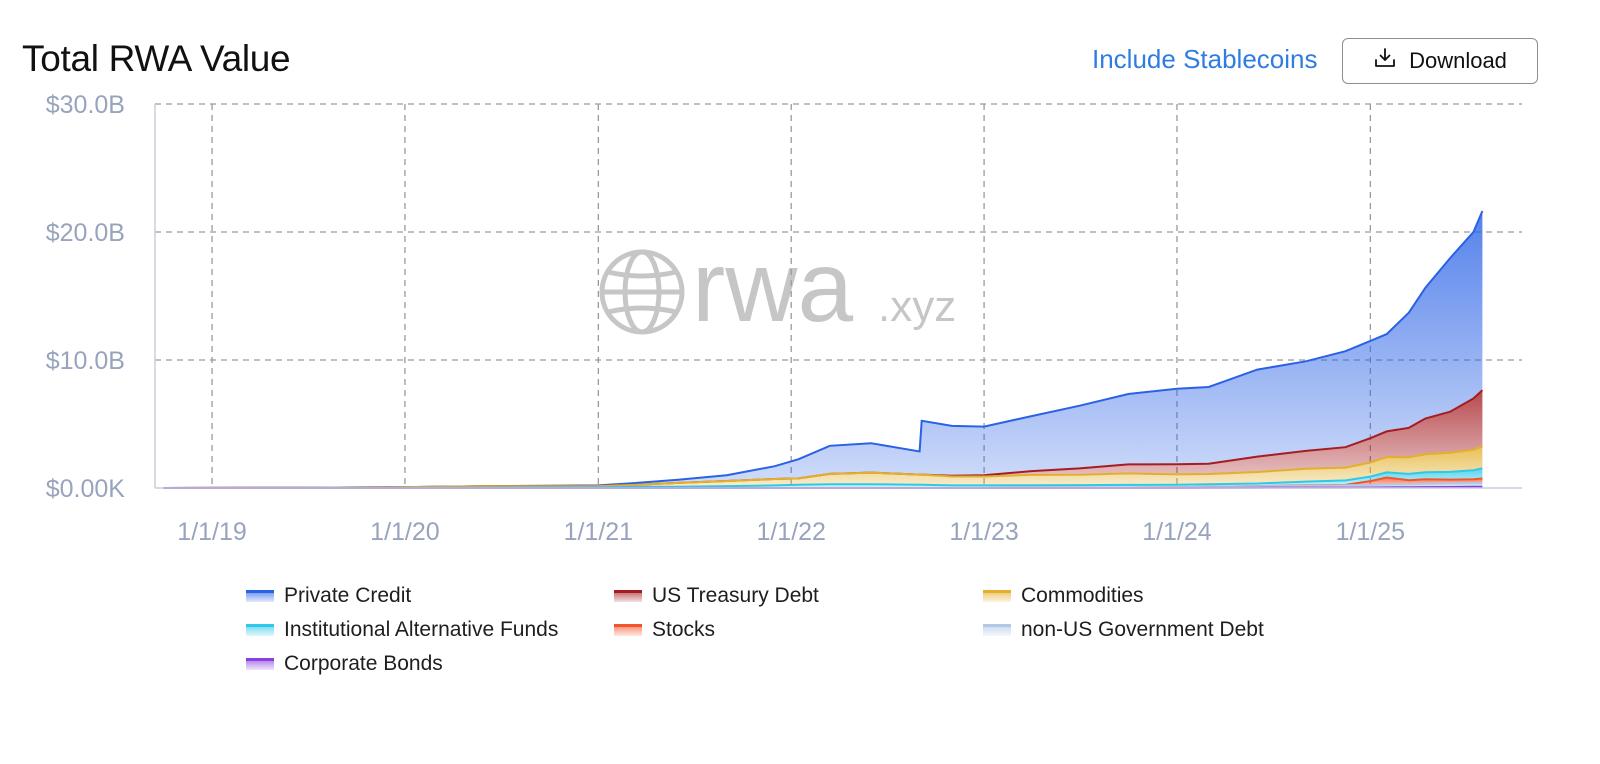 The image size is (1600, 764). I want to click on watermark-brand: rwa, so click(773, 287).